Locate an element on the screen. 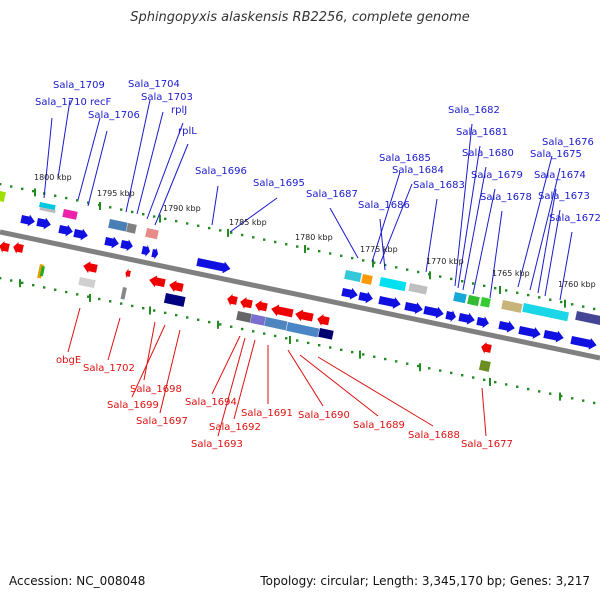 The width and height of the screenshot is (600, 600). forward-gene-label: Sala_1674 is located at coordinates (560, 175).